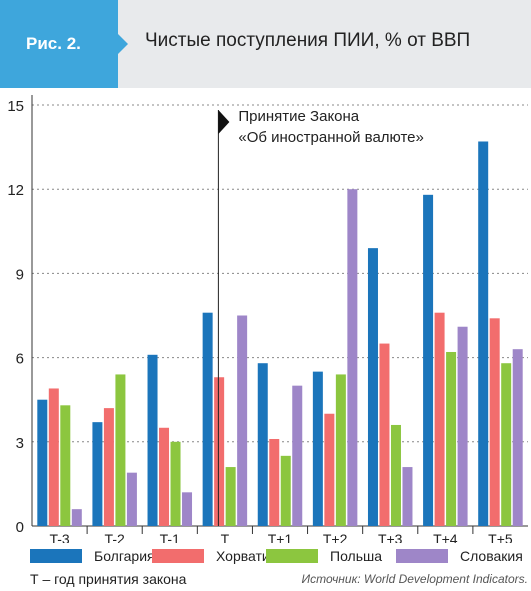 This screenshot has width=531, height=591. I want to click on x-tick-label: T+4, so click(445, 537).